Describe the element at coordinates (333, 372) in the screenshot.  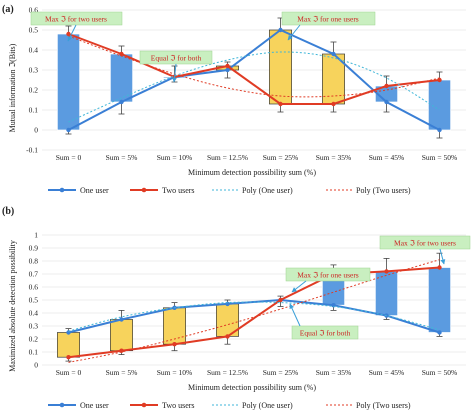
I see `panel-b-x-tick-label: Sum = 35%` at that location.